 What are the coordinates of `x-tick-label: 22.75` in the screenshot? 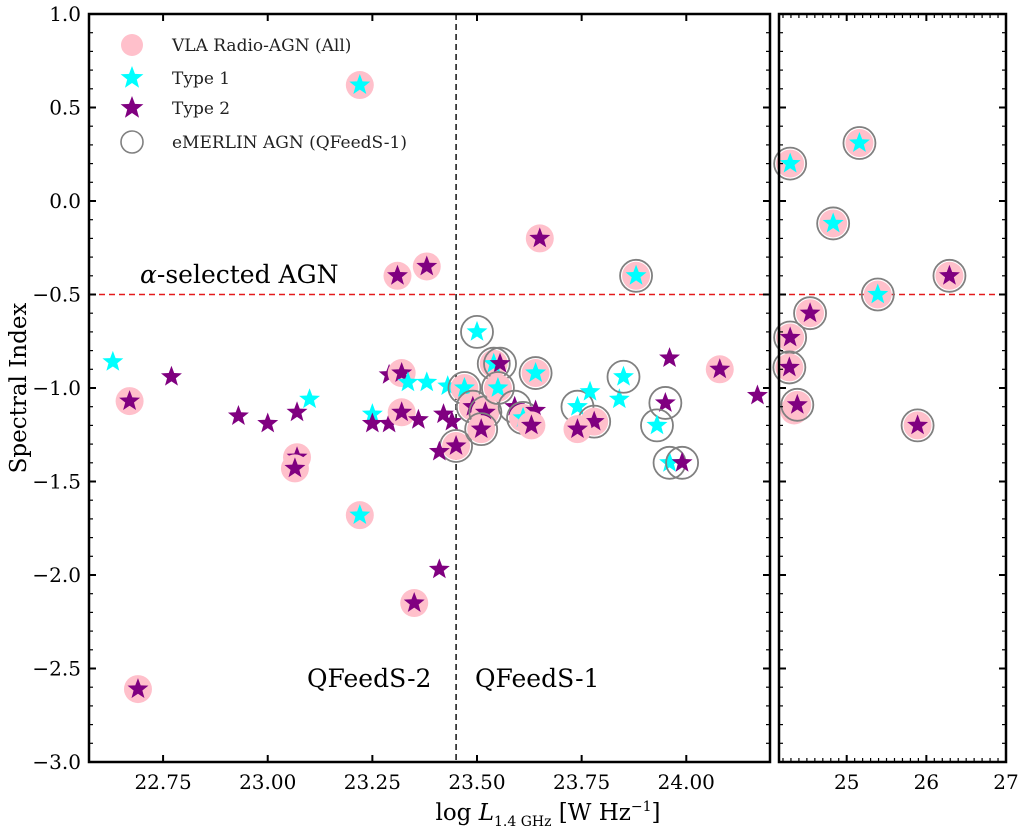 It's located at (162, 782).